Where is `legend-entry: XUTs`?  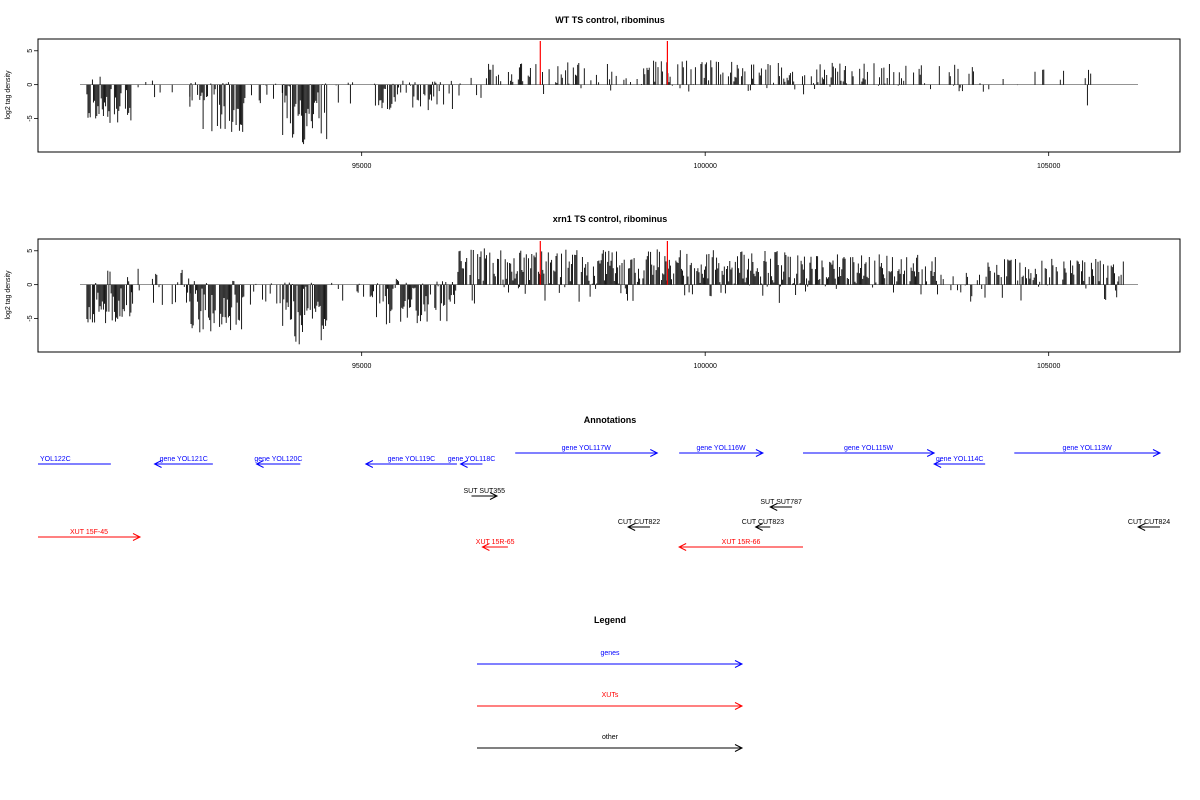 legend-entry: XUTs is located at coordinates (610, 701).